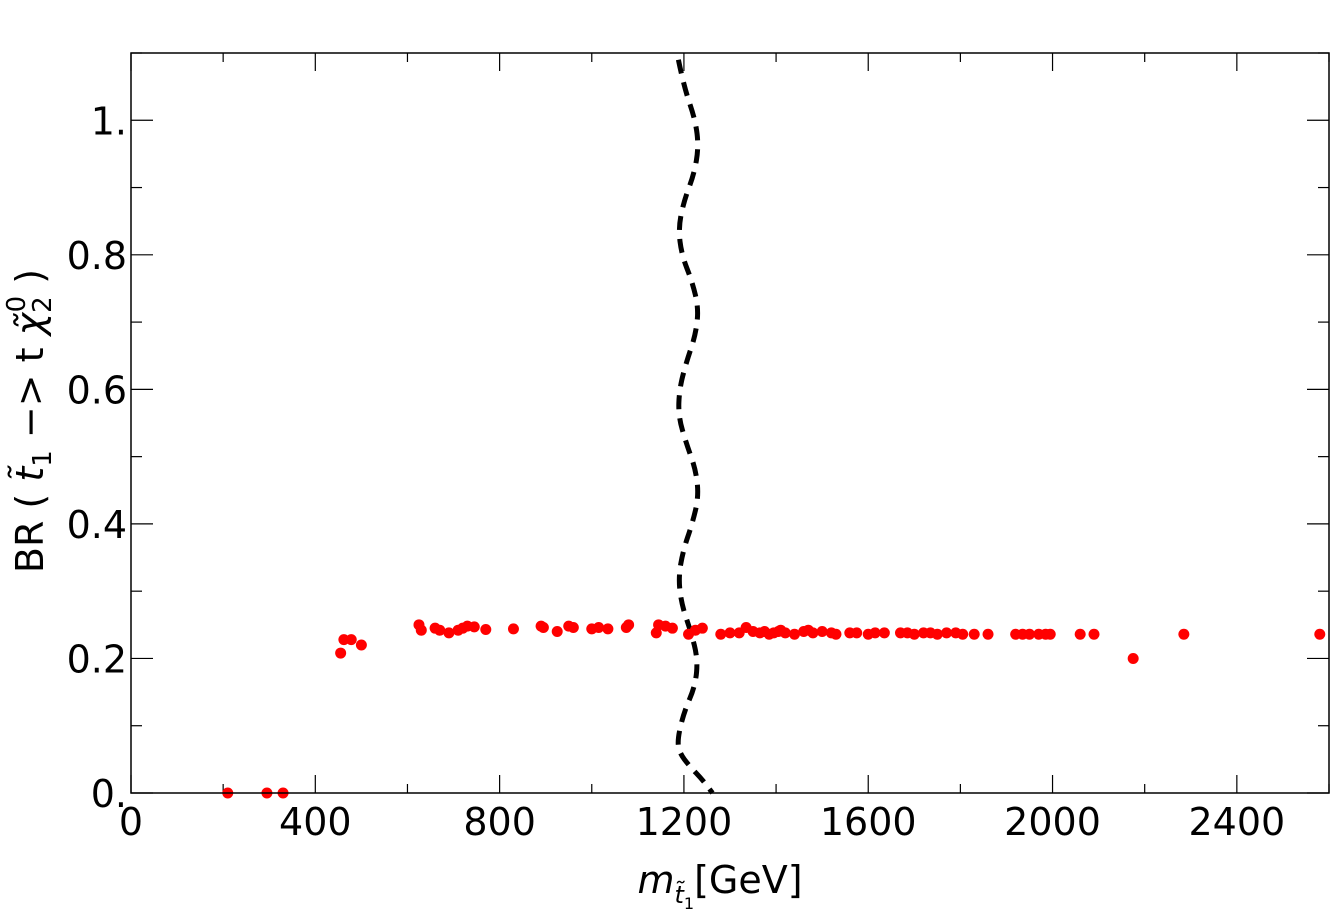 This screenshot has height=916, width=1334. I want to click on x-label-sub: t̃, so click(679, 895).